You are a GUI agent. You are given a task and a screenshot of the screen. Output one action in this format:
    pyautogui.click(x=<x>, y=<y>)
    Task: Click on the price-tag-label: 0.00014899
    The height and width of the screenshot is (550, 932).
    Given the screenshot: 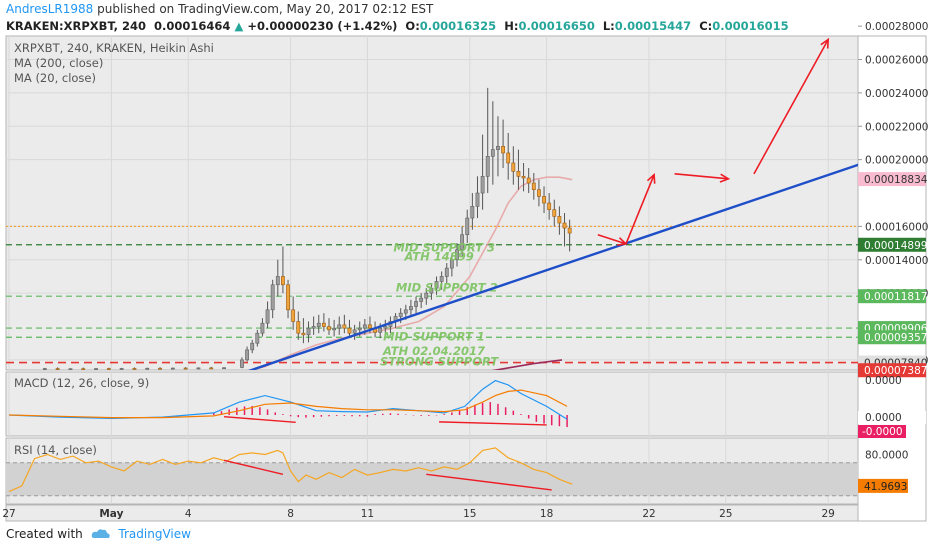 What is the action you would take?
    pyautogui.click(x=895, y=246)
    